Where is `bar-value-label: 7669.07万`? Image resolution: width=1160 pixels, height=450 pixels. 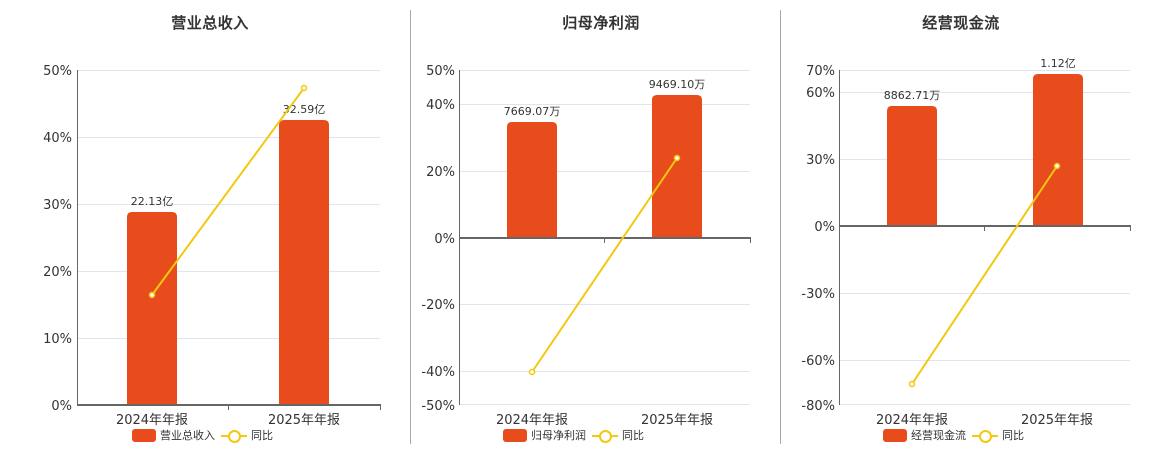 bar-value-label: 7669.07万 is located at coordinates (532, 111).